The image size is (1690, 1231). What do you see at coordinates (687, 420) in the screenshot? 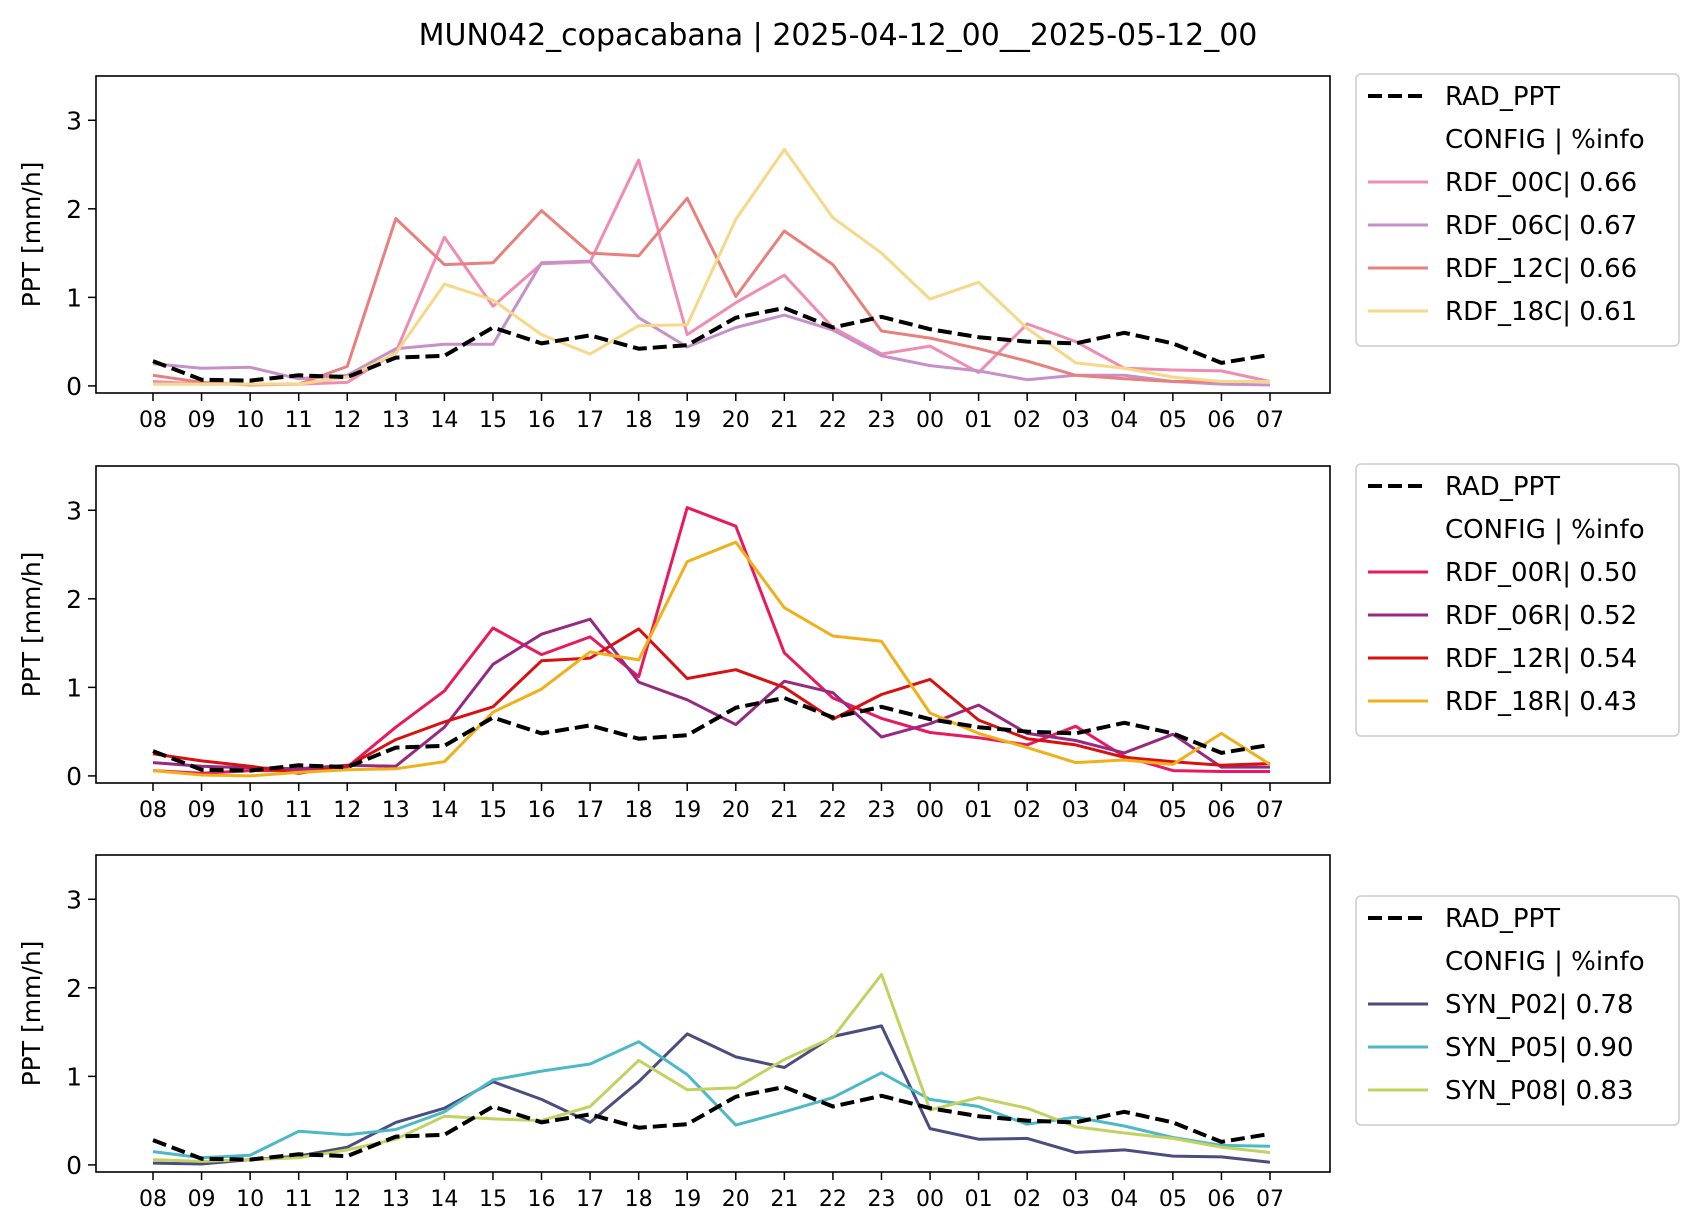
I see `x-tick-label: 19` at bounding box center [687, 420].